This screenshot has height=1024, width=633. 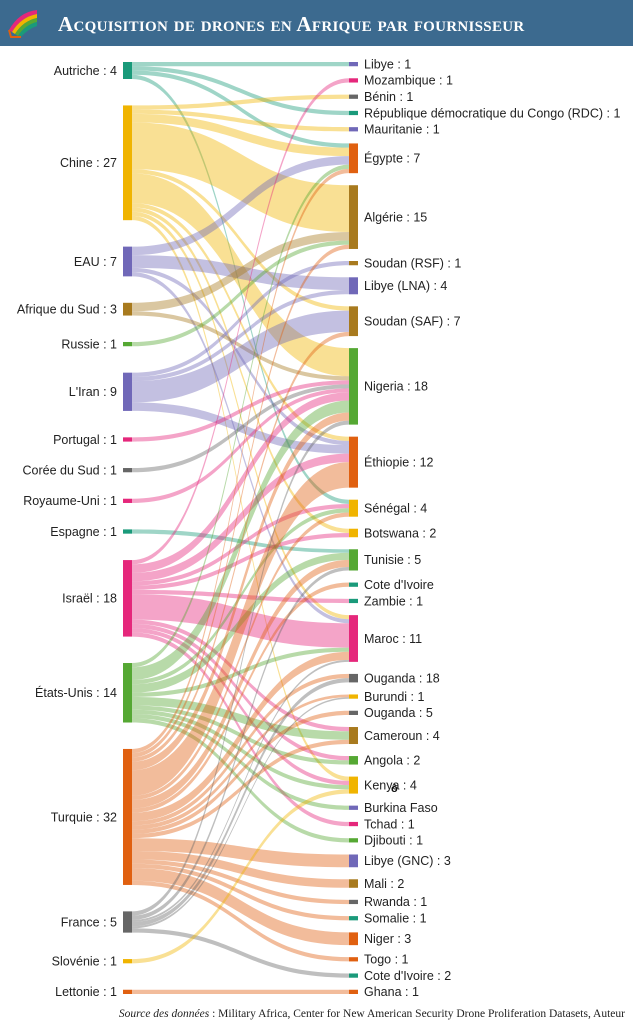 What do you see at coordinates (389, 824) in the screenshot?
I see `target-label-tchad: Tchad : 1` at bounding box center [389, 824].